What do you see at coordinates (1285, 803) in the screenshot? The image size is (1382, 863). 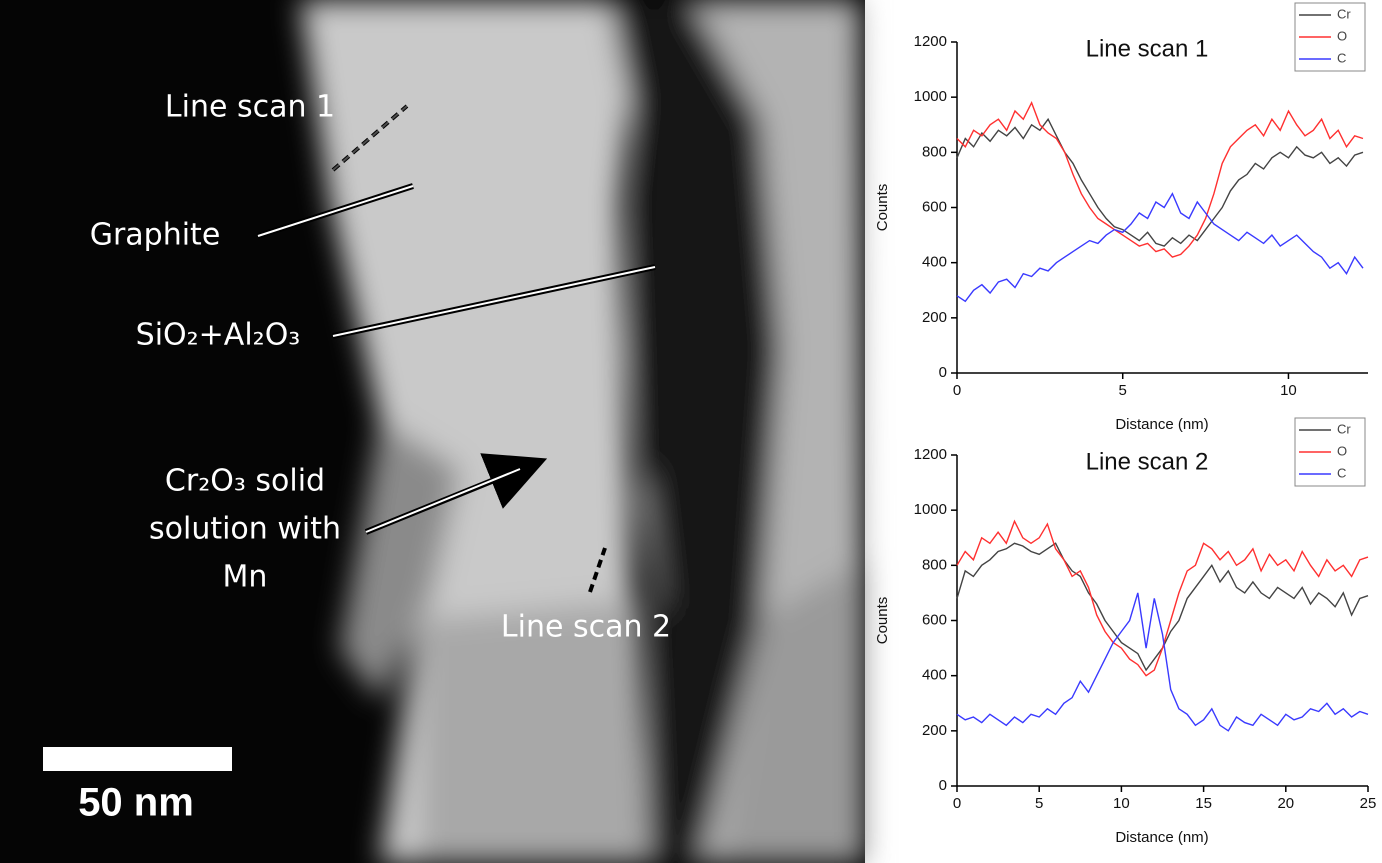 I see `x-tick-label: 20` at bounding box center [1285, 803].